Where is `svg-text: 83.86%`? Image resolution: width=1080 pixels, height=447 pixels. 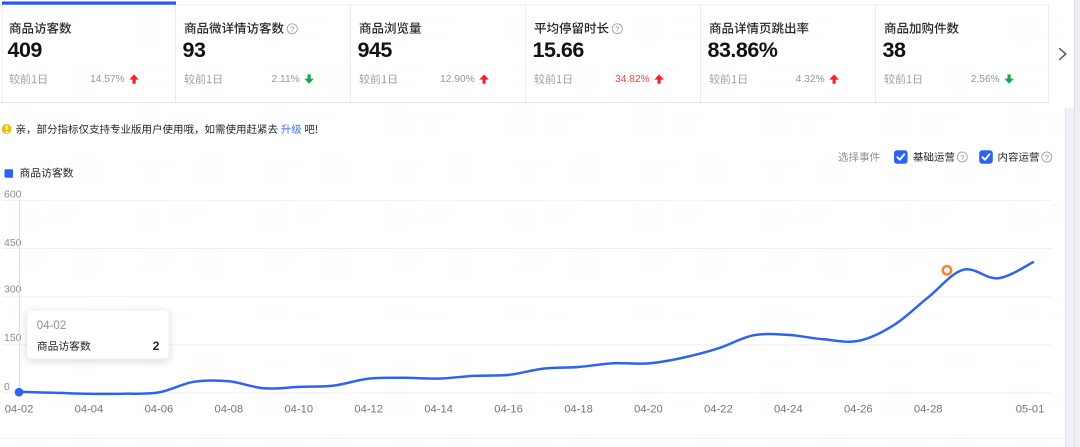
svg-text: 83.86% is located at coordinates (743, 50).